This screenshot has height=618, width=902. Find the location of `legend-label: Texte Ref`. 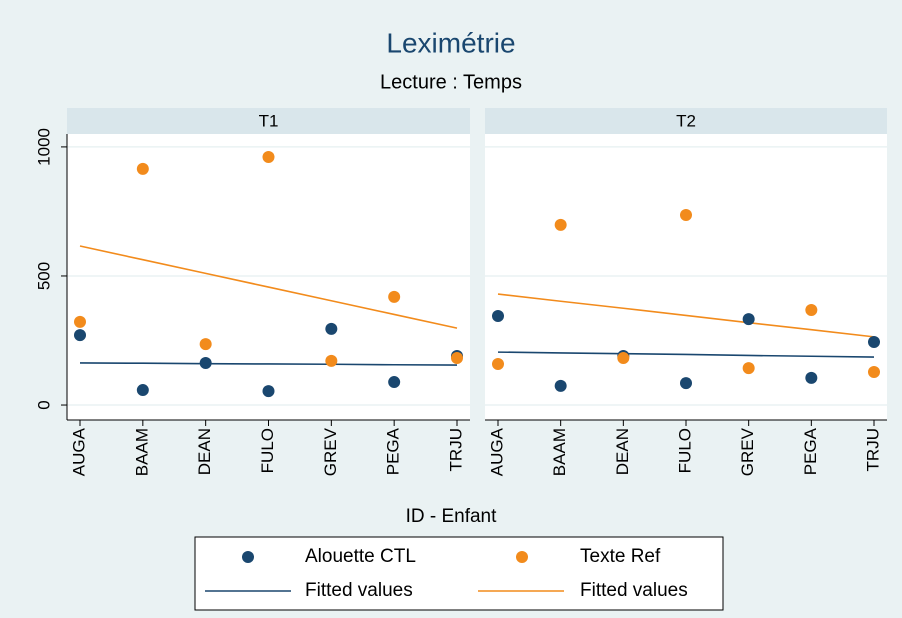

legend-label: Texte Ref is located at coordinates (620, 556).